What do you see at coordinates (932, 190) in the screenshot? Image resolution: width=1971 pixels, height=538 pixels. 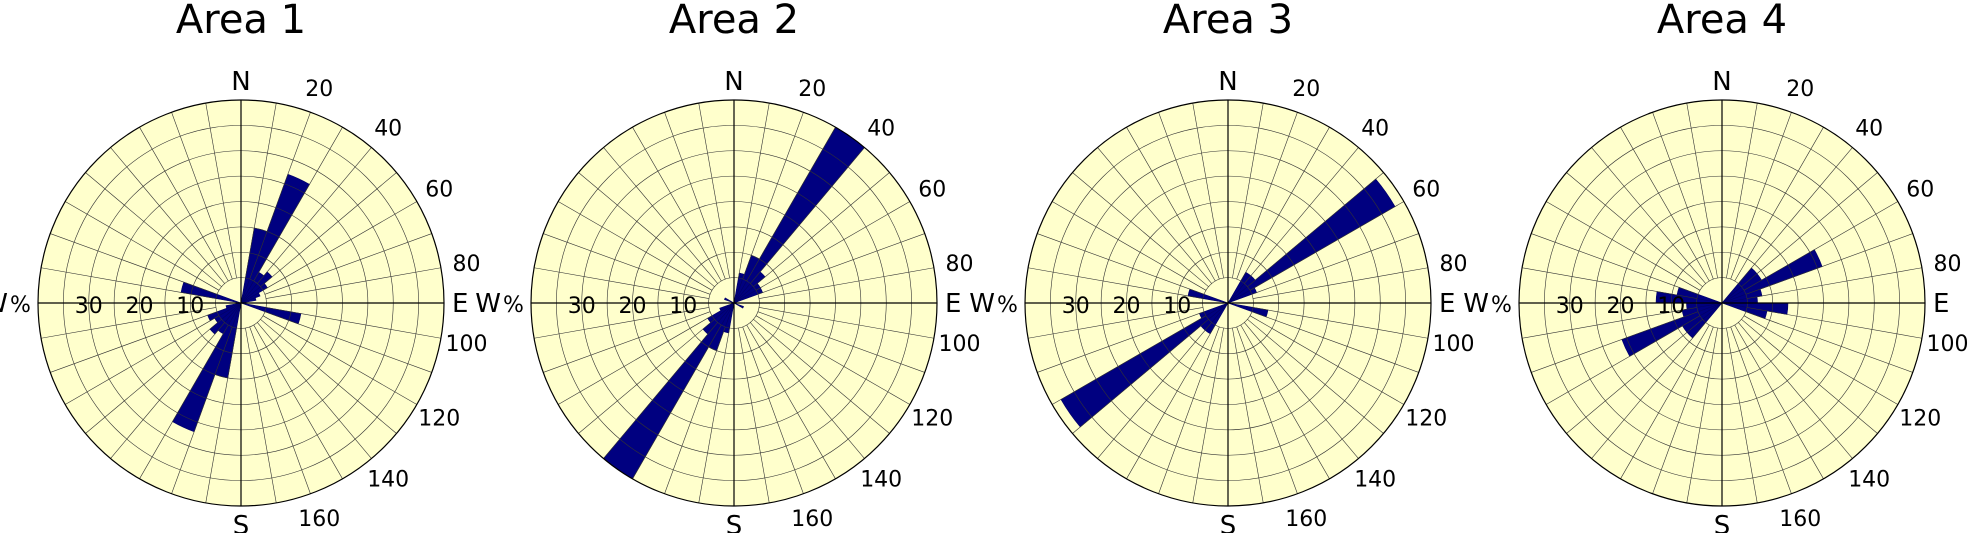 I see `angle-tick-label: 60` at bounding box center [932, 190].